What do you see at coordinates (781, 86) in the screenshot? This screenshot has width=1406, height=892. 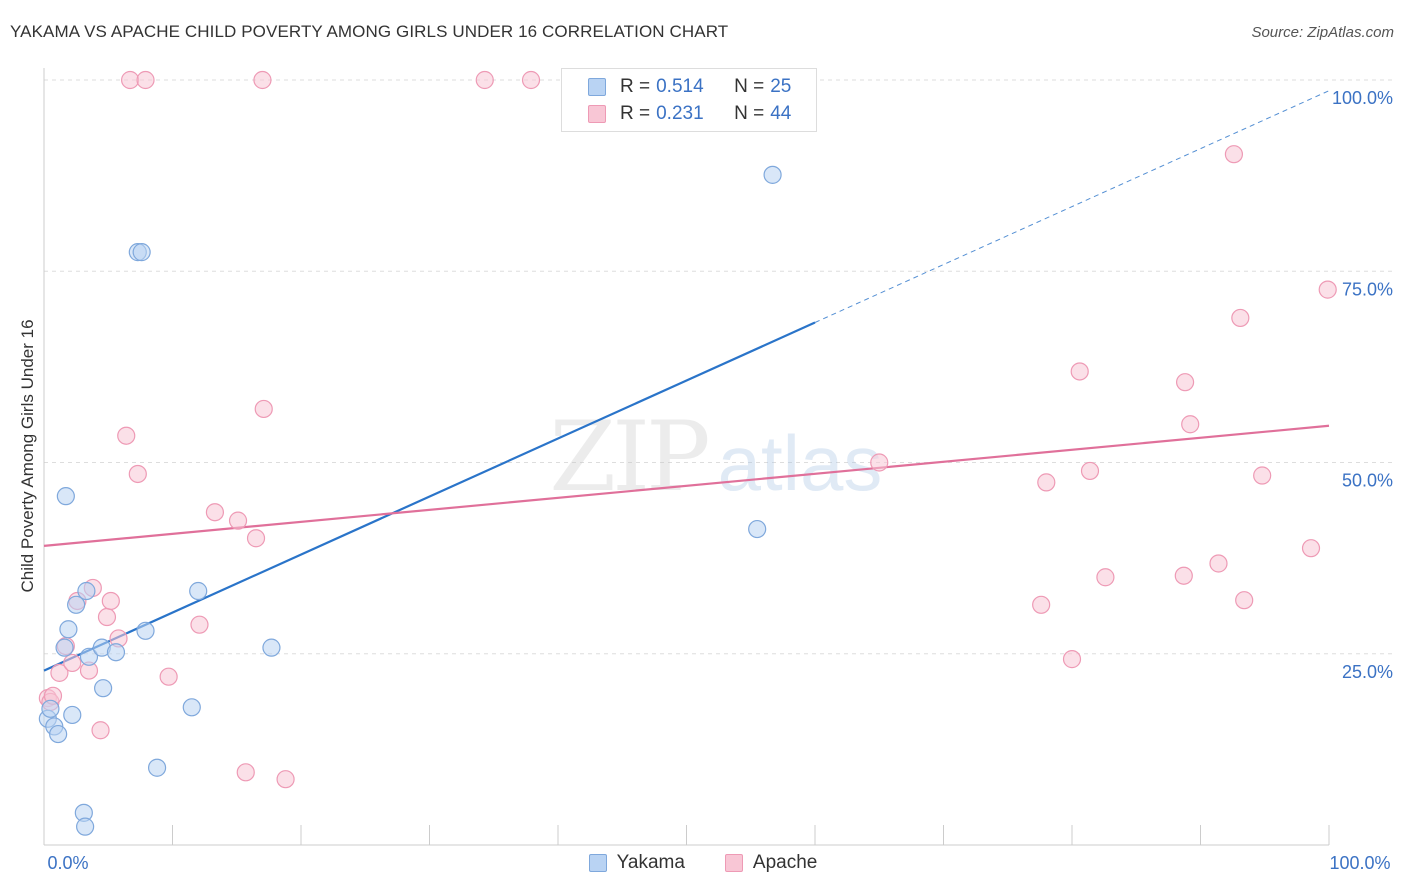 I see `yakama-n-value: 25` at bounding box center [781, 86].